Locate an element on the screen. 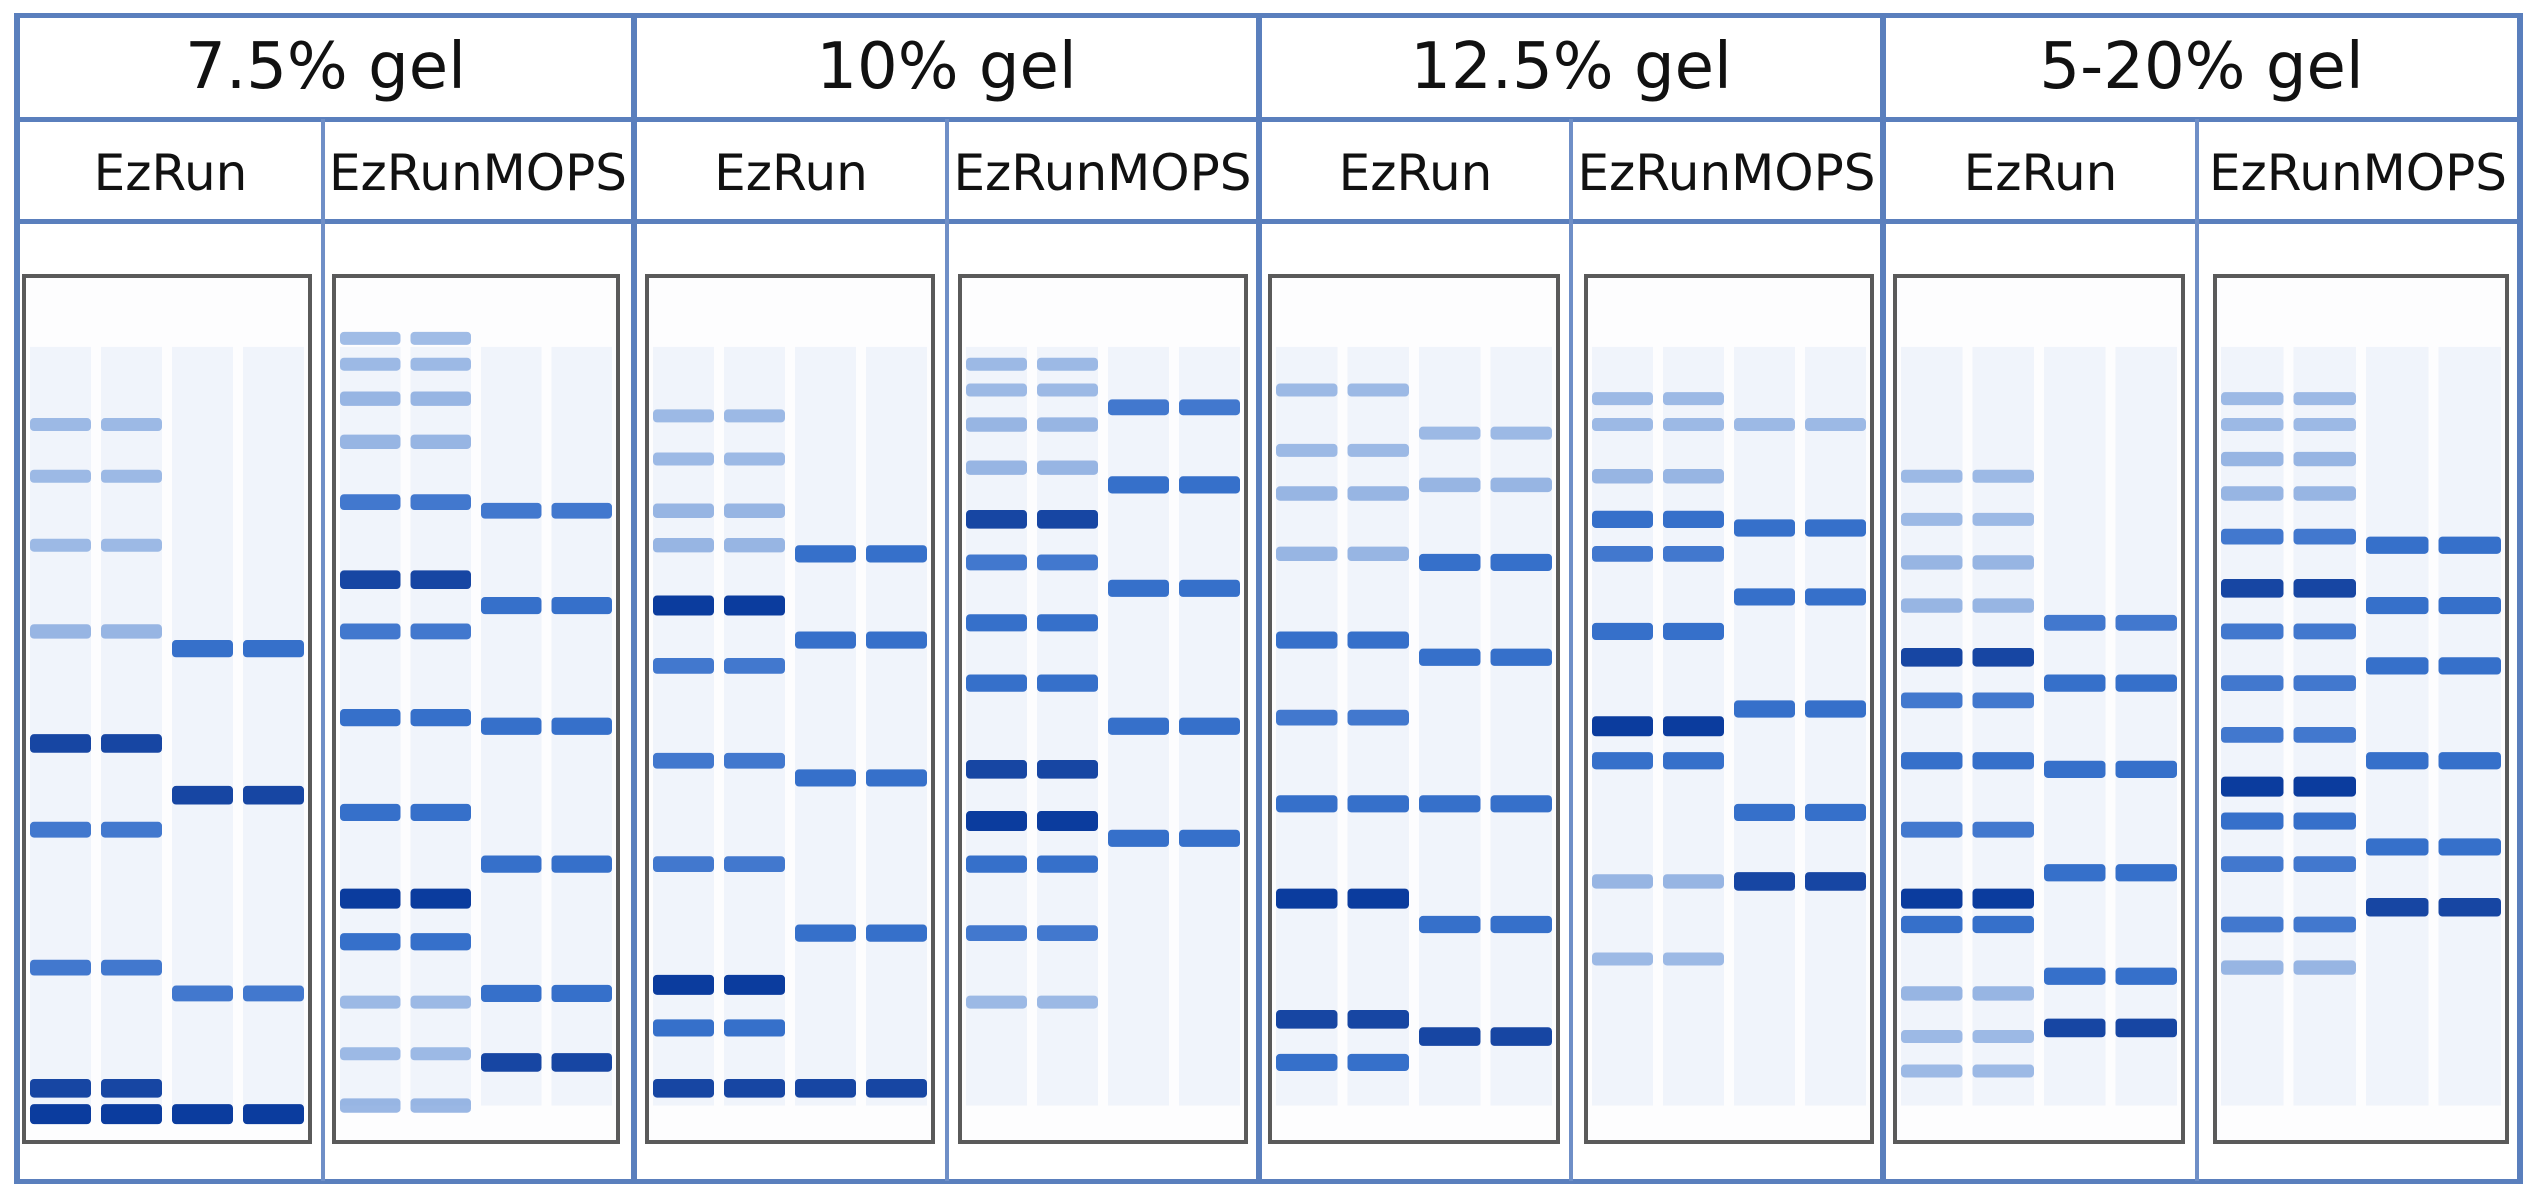  gel-image-10-ezrun is located at coordinates (790, 709).